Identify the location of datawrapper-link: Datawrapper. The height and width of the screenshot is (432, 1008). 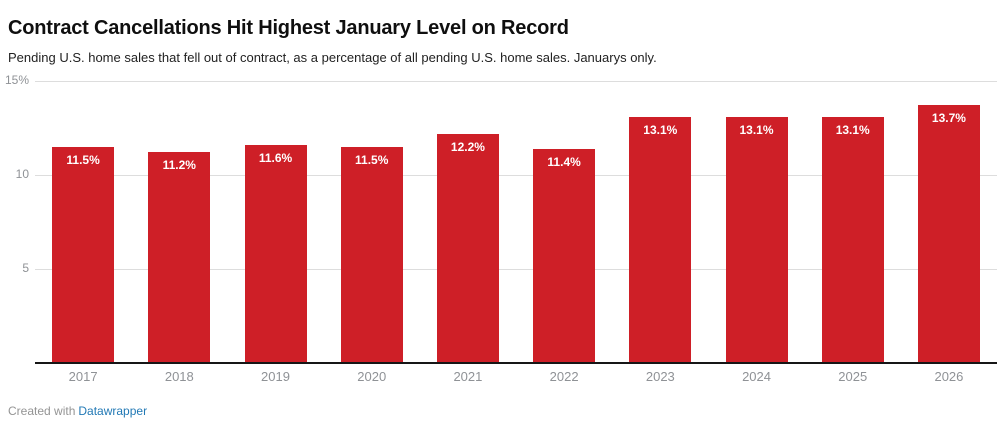
(113, 411).